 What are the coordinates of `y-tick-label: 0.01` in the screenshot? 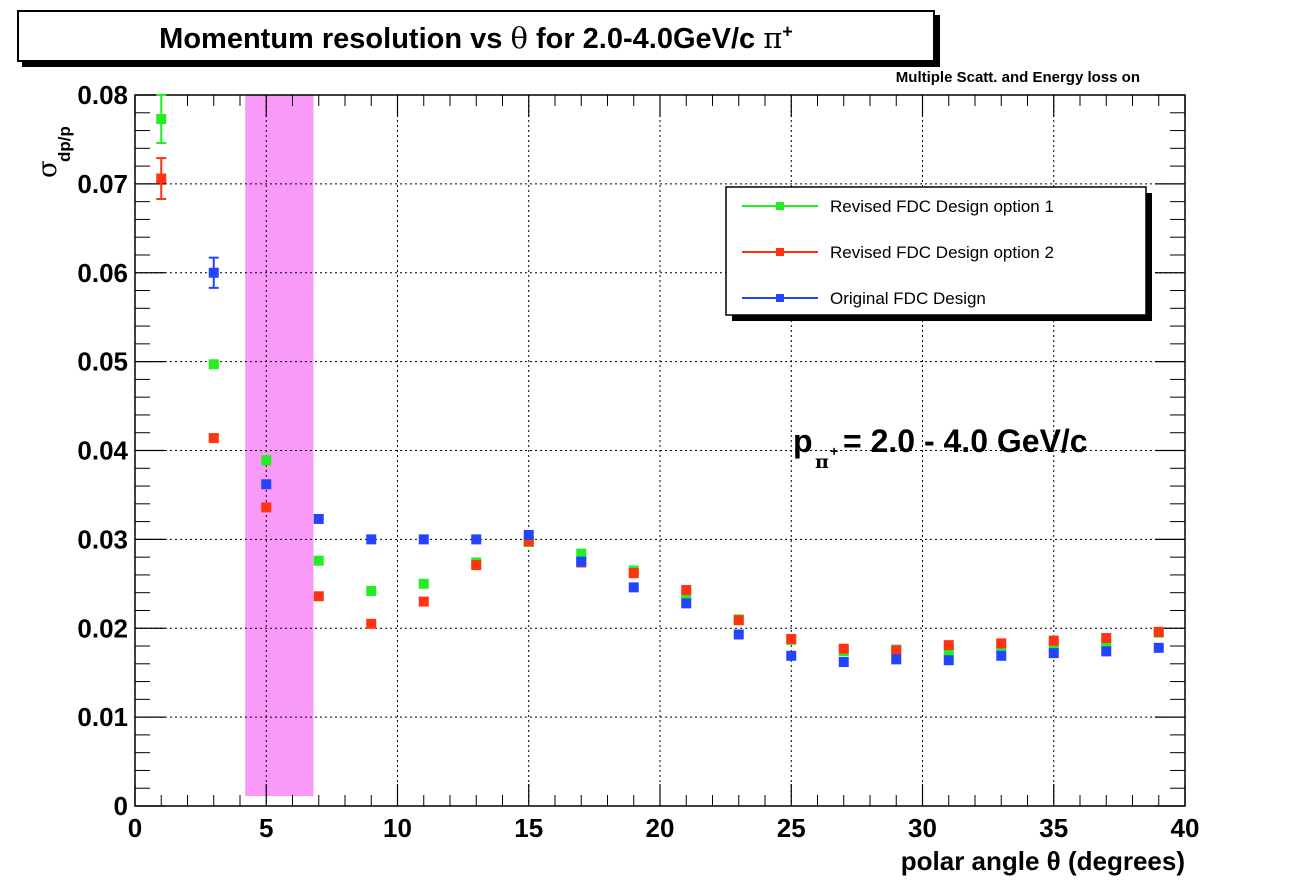 It's located at (102, 717).